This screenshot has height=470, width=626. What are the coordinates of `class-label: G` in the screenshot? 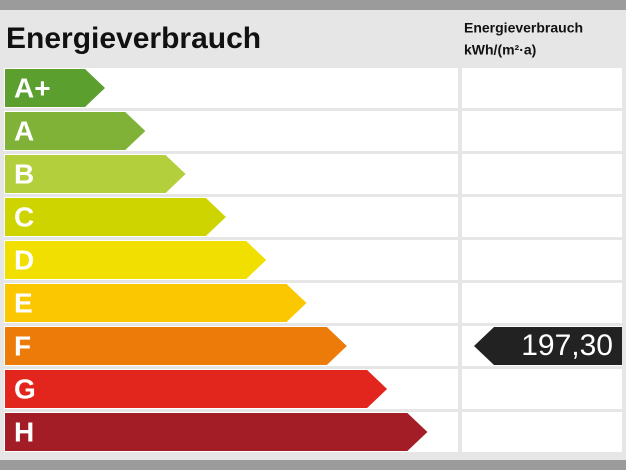 It's located at (25, 388).